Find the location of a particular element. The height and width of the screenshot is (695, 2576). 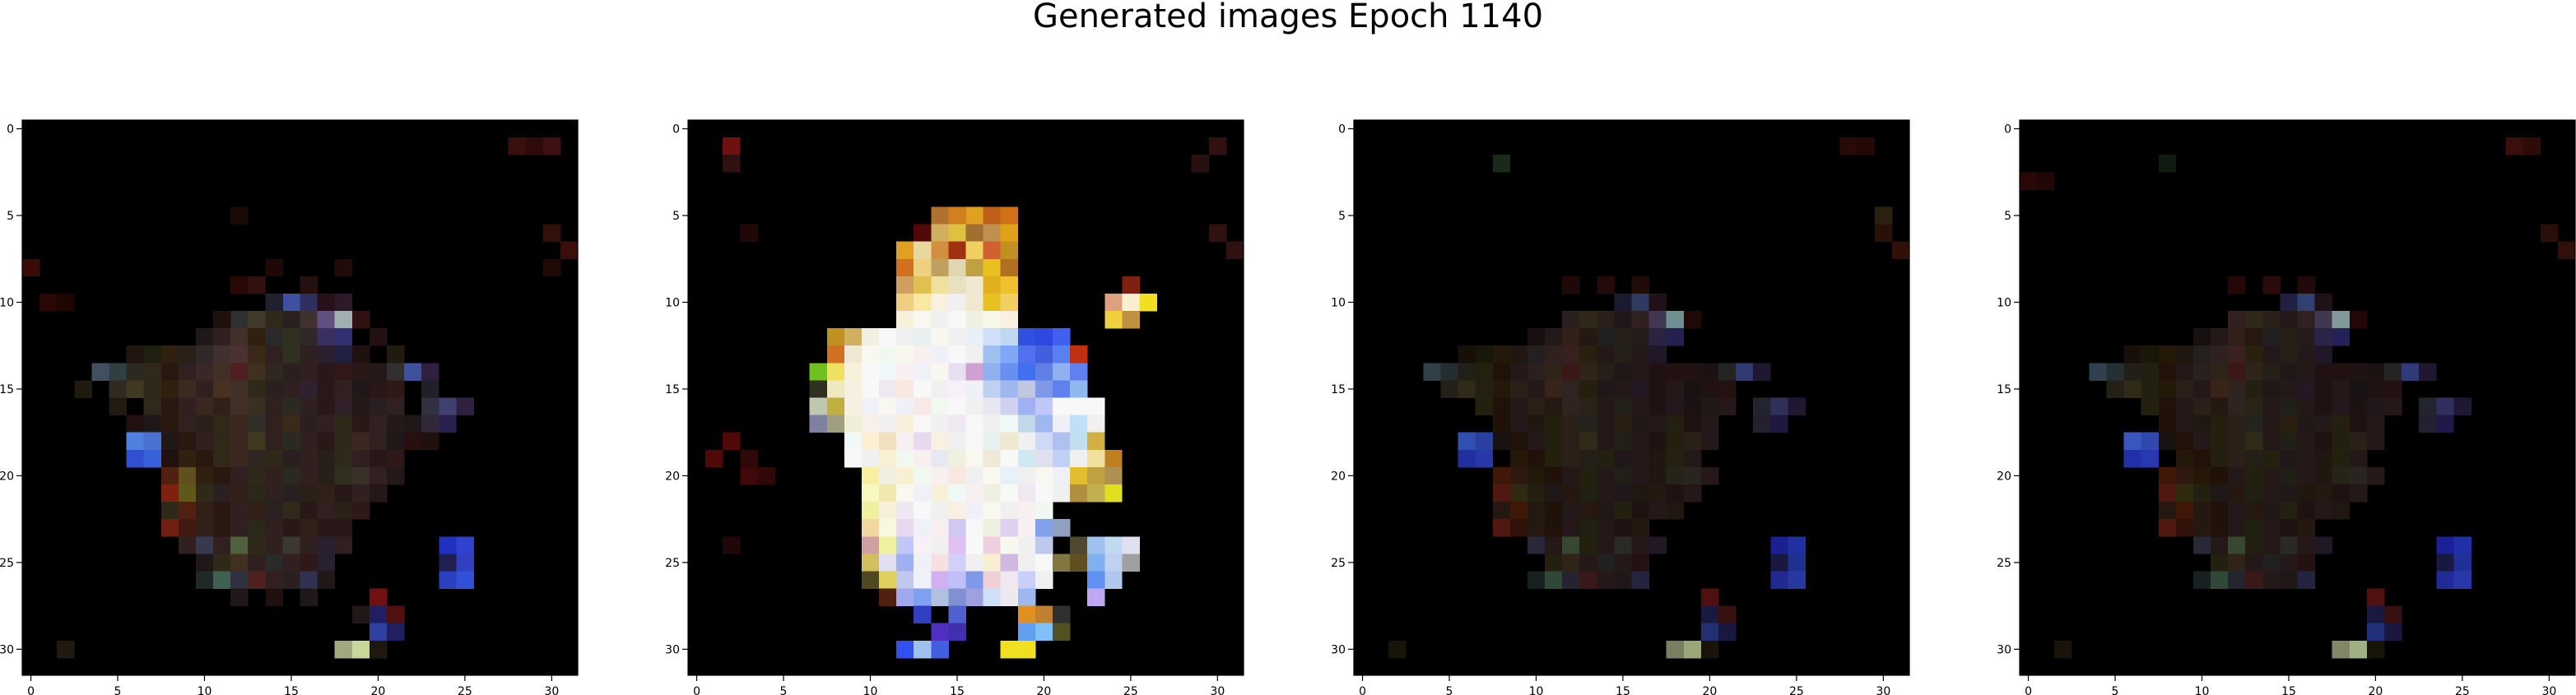

x-tick-label: 5 is located at coordinates (118, 690).